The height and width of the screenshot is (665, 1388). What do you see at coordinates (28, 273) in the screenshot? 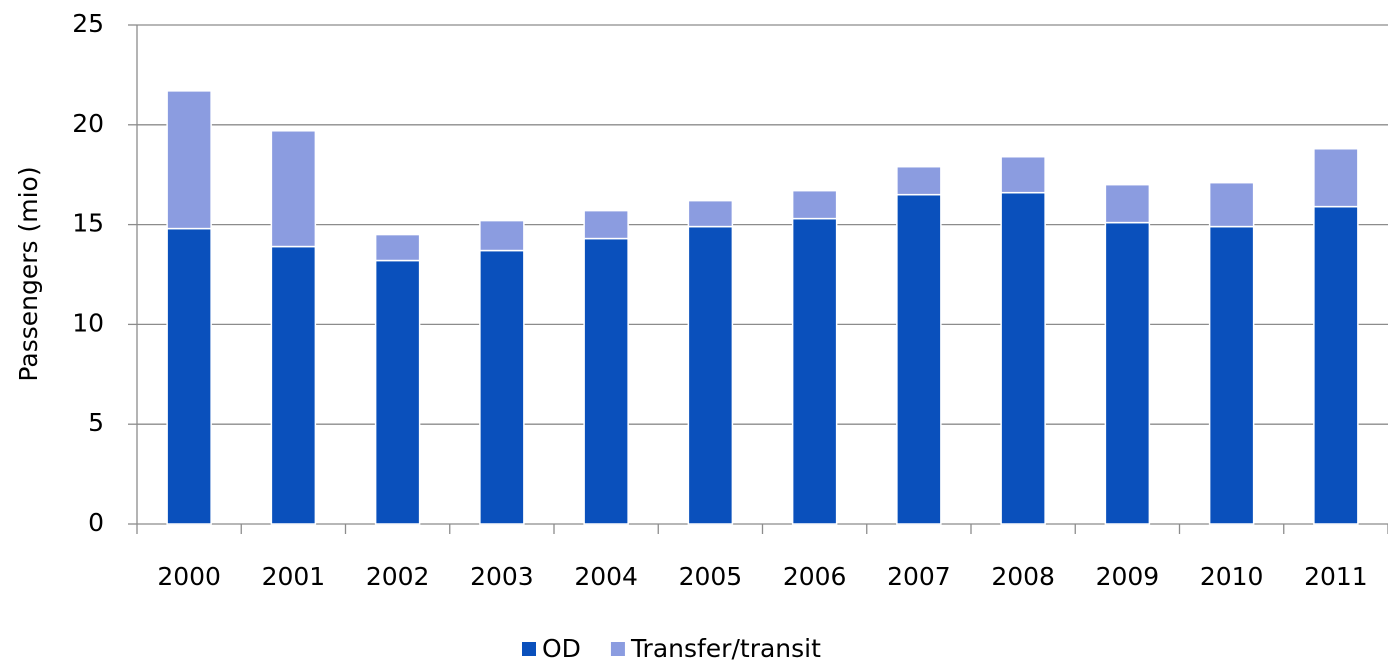
I see `y-axis-label: Passengers (mio)` at bounding box center [28, 273].